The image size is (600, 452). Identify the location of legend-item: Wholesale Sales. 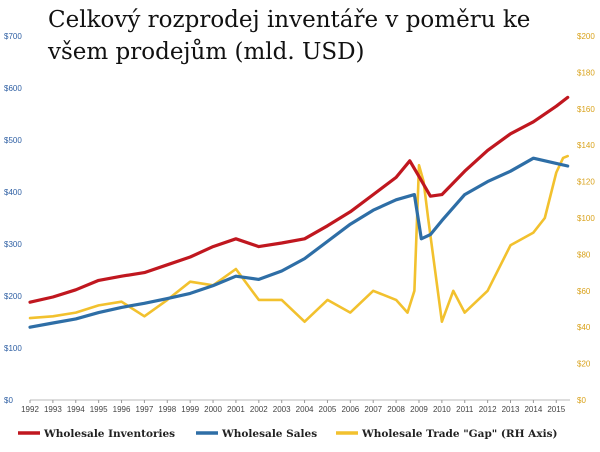
(256, 434).